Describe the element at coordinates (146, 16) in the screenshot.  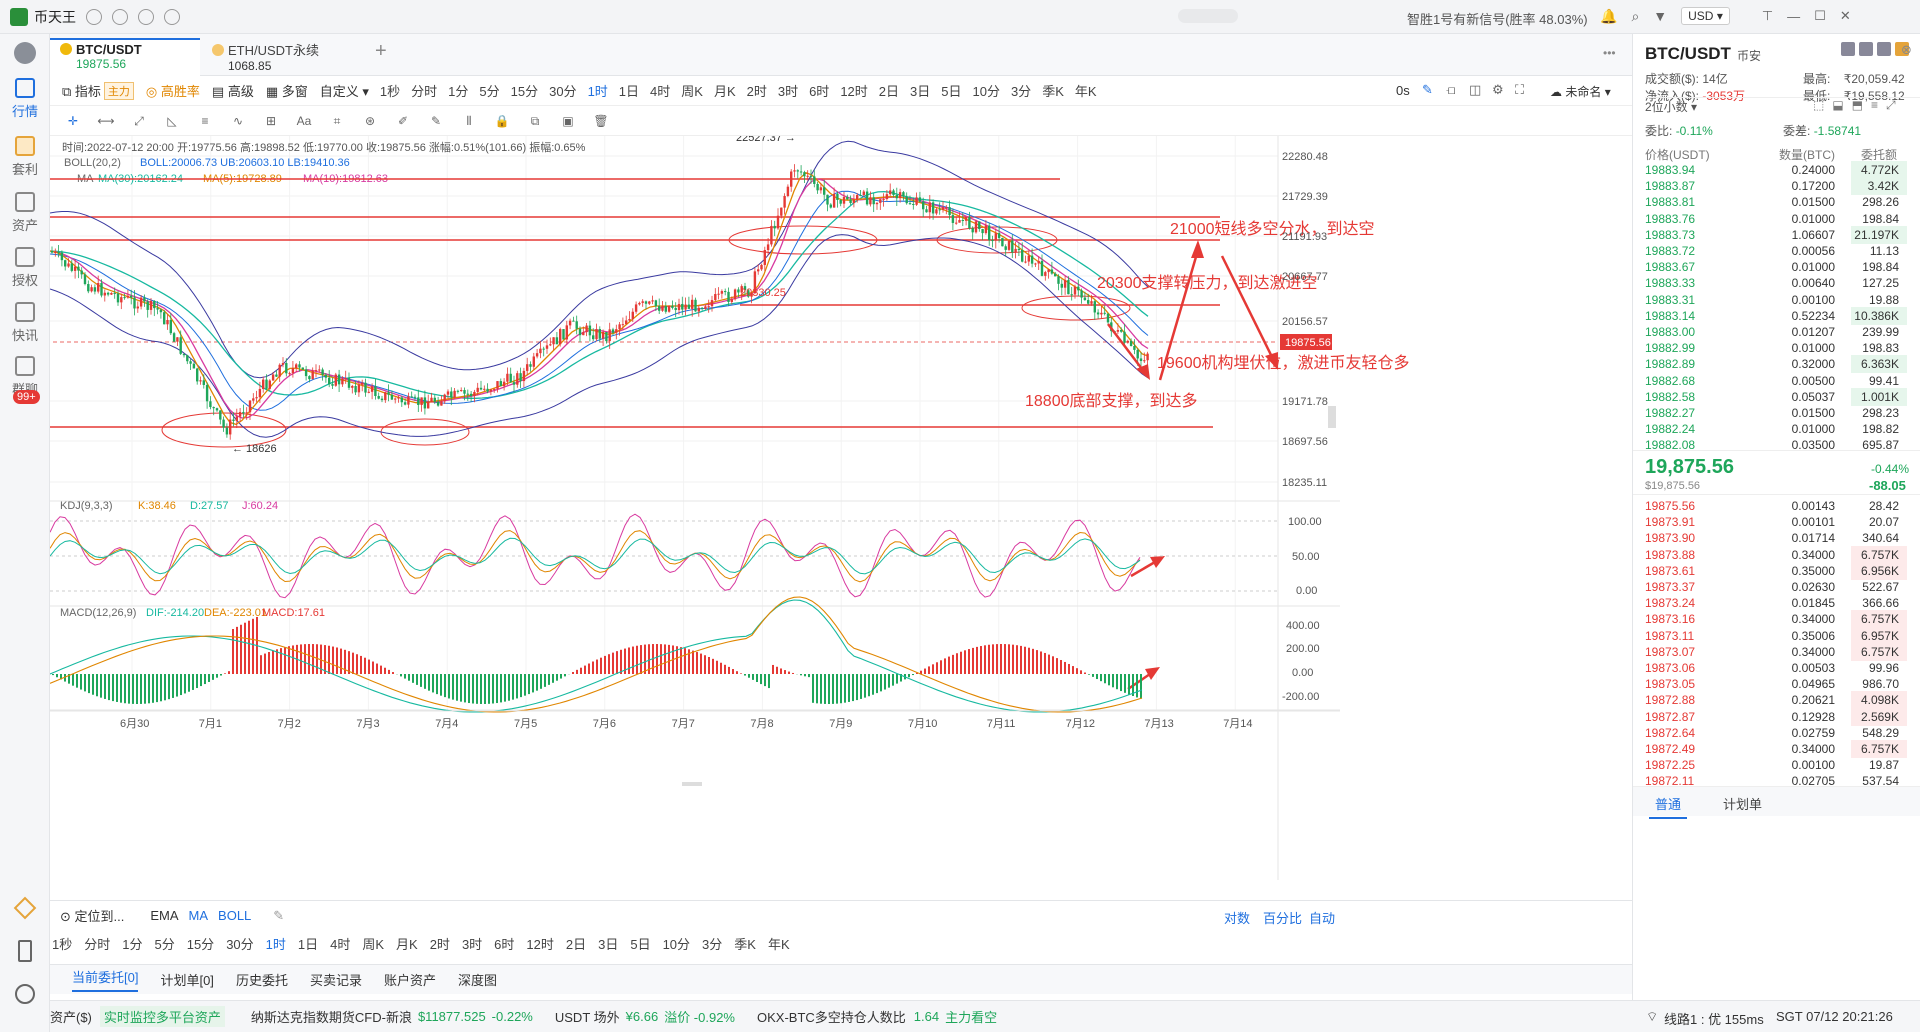
I see `check-icon` at that location.